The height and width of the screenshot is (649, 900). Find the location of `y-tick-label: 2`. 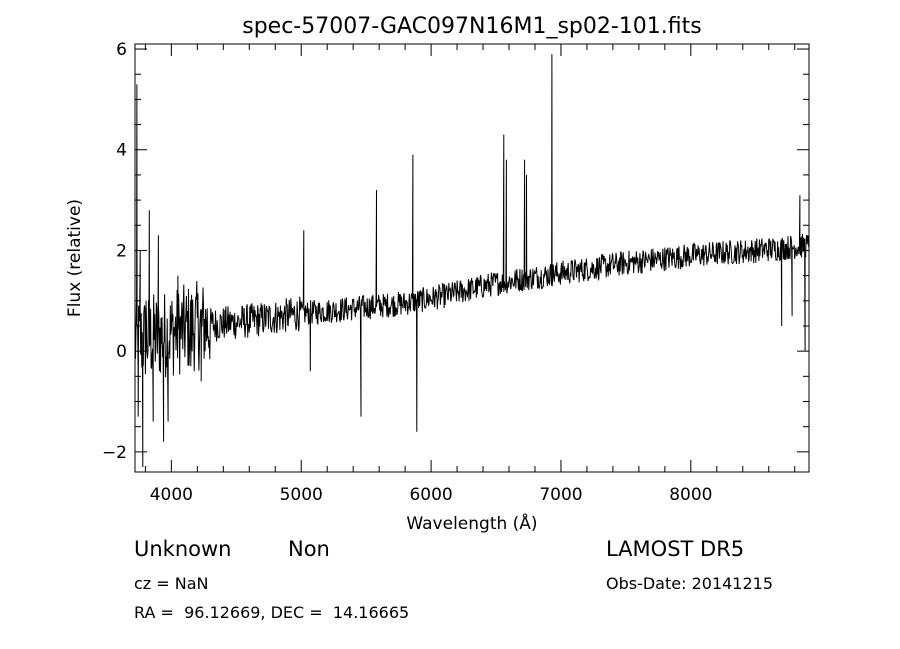

y-tick-label: 2 is located at coordinates (121, 251).